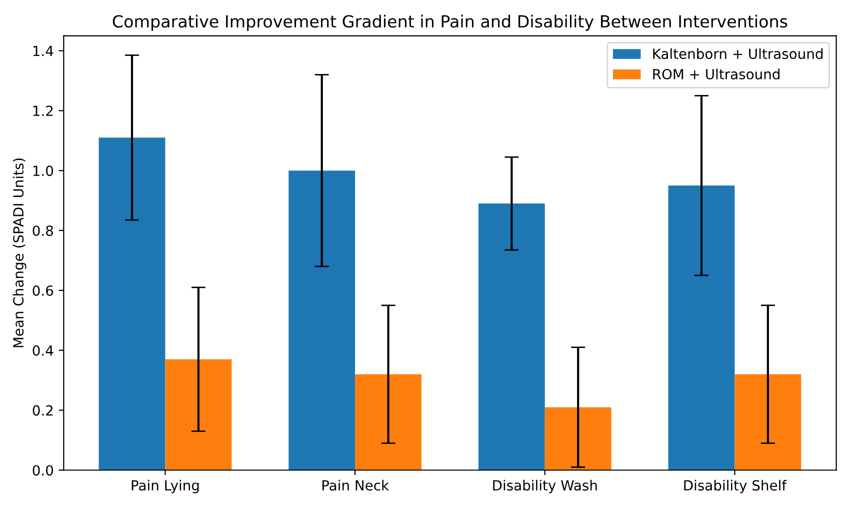 The width and height of the screenshot is (849, 511). What do you see at coordinates (165, 487) in the screenshot?
I see `x-tick-label: Pain Lying` at bounding box center [165, 487].